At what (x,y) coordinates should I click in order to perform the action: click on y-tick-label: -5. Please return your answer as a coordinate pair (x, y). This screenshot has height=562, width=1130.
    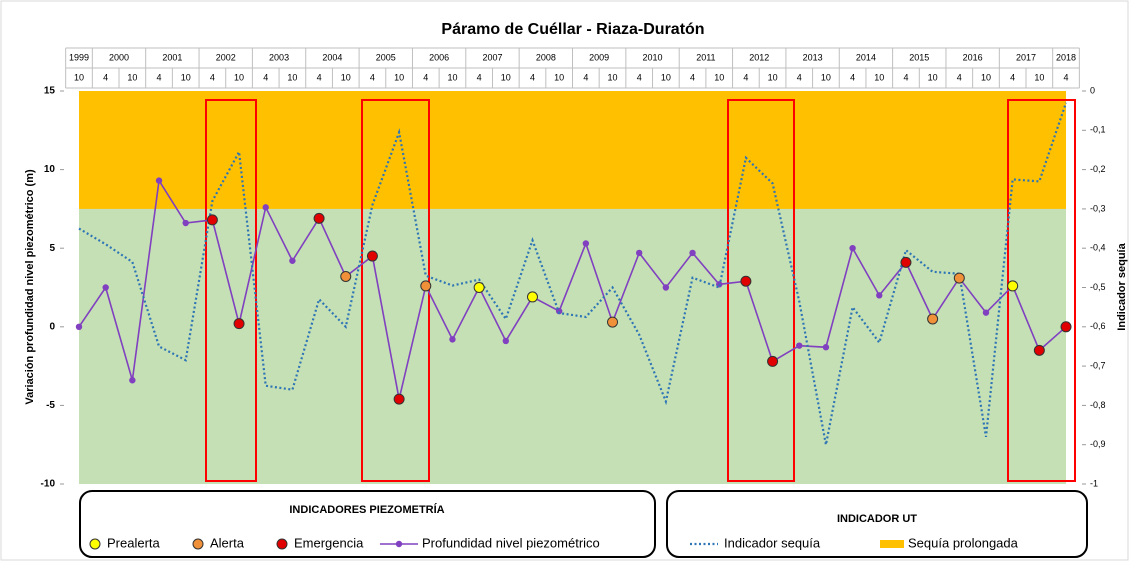
    Looking at the image, I should click on (50, 405).